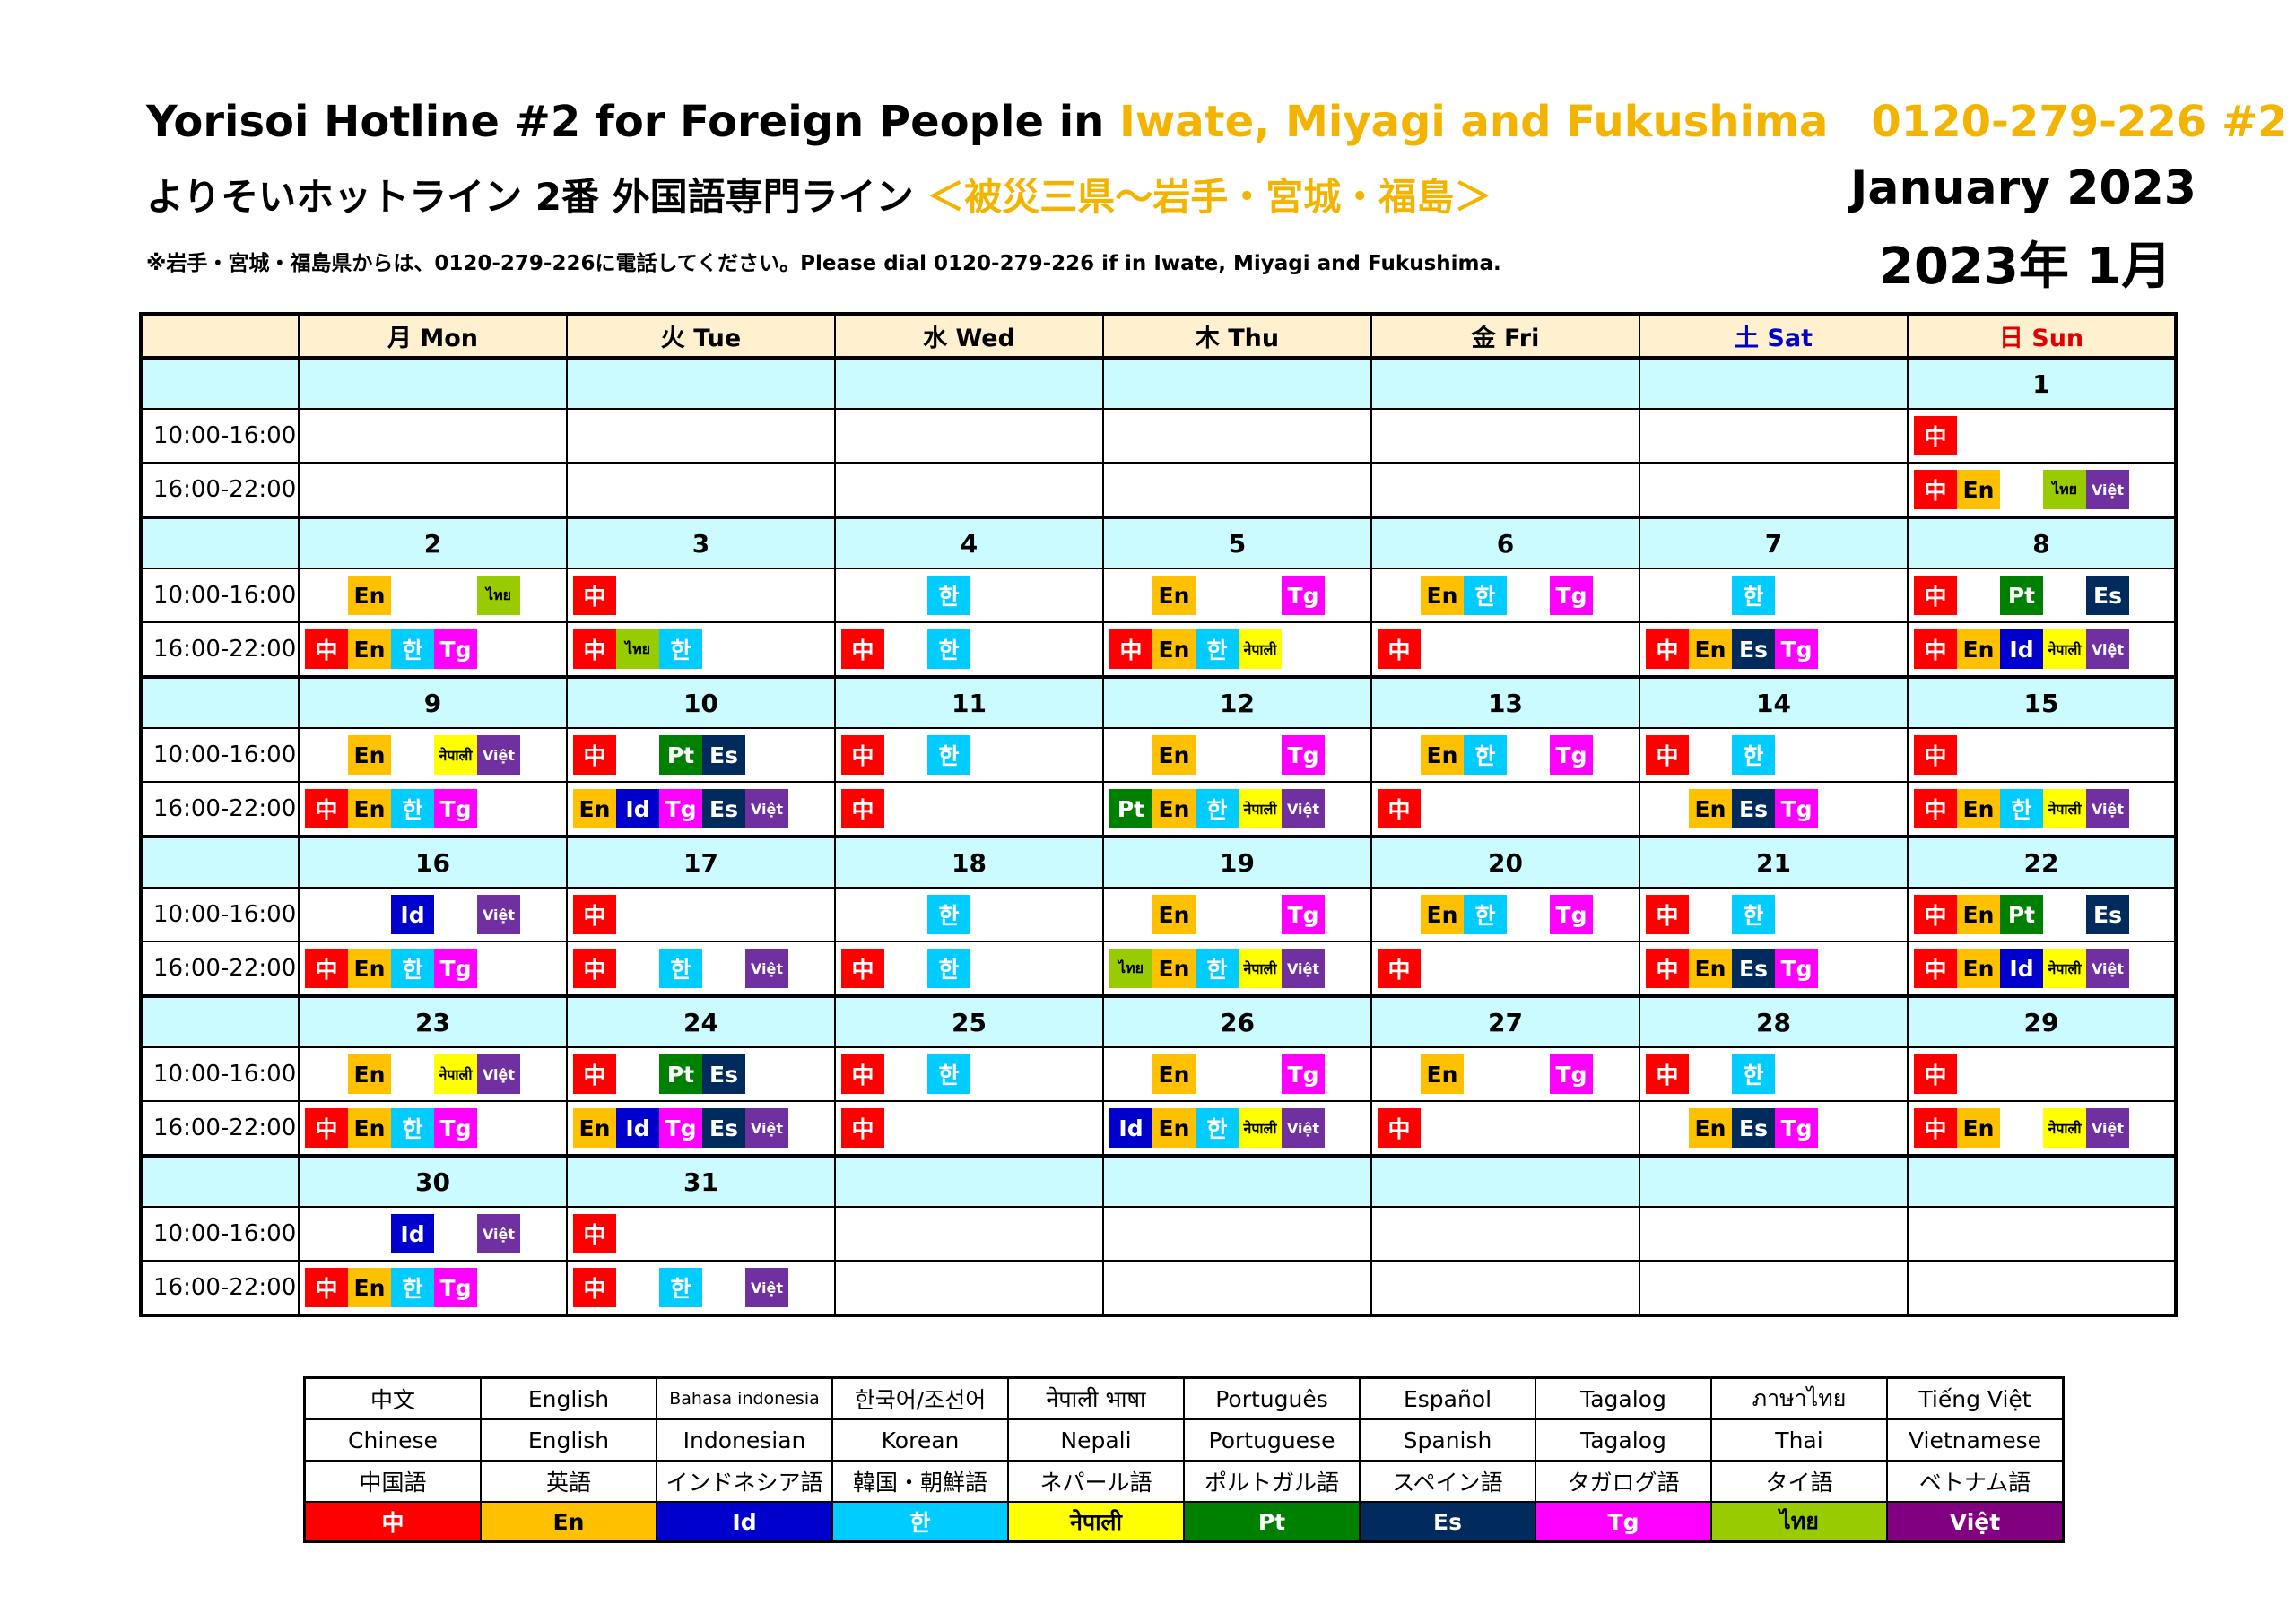  What do you see at coordinates (568, 1481) in the screenshot?
I see `legend-japanese-name: 英語` at bounding box center [568, 1481].